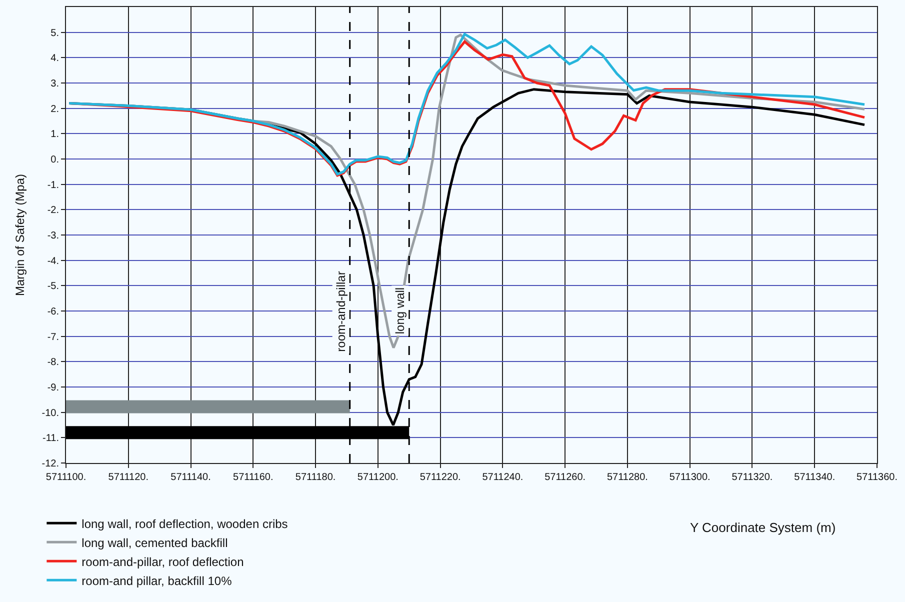 The height and width of the screenshot is (602, 905). I want to click on x-tick-label: 5711240., so click(503, 477).